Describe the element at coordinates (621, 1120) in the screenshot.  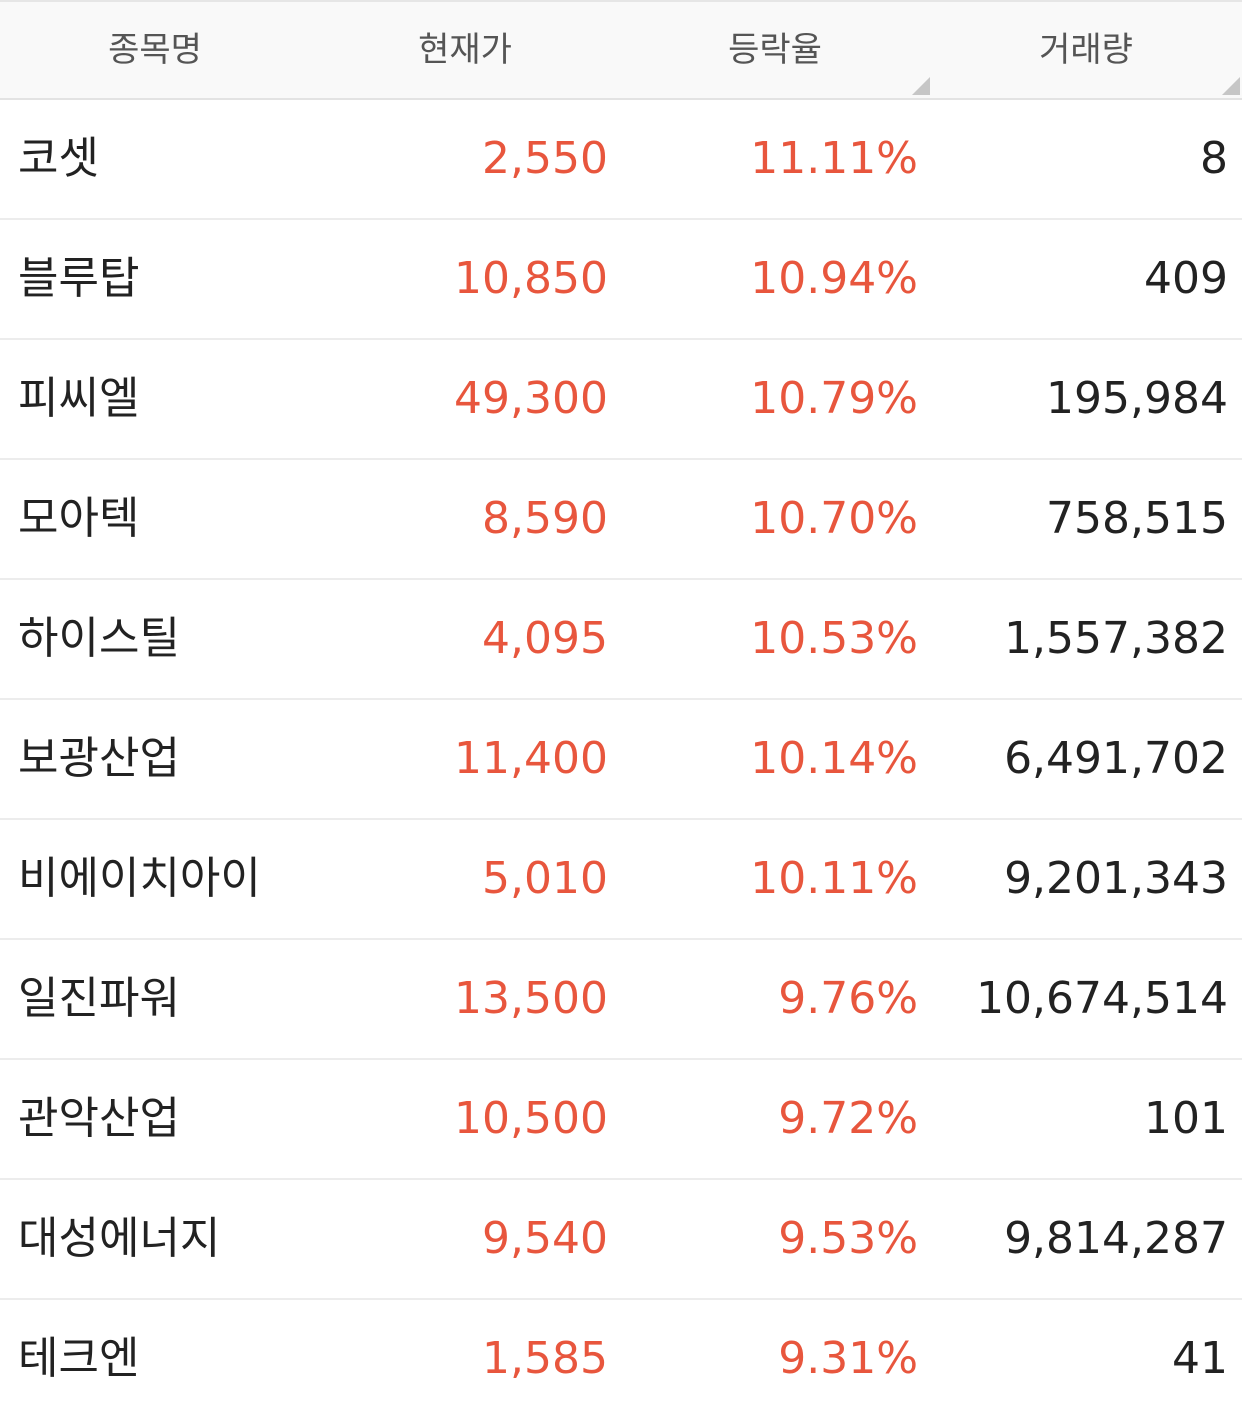
I see `table-row: 관악산업 10,500 9.72% 101` at that location.